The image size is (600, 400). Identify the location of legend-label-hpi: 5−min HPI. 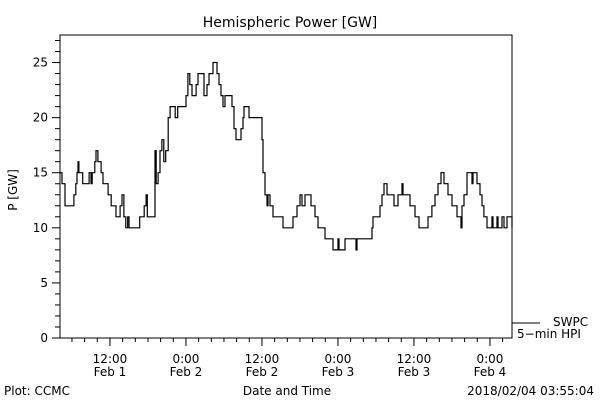
(549, 334).